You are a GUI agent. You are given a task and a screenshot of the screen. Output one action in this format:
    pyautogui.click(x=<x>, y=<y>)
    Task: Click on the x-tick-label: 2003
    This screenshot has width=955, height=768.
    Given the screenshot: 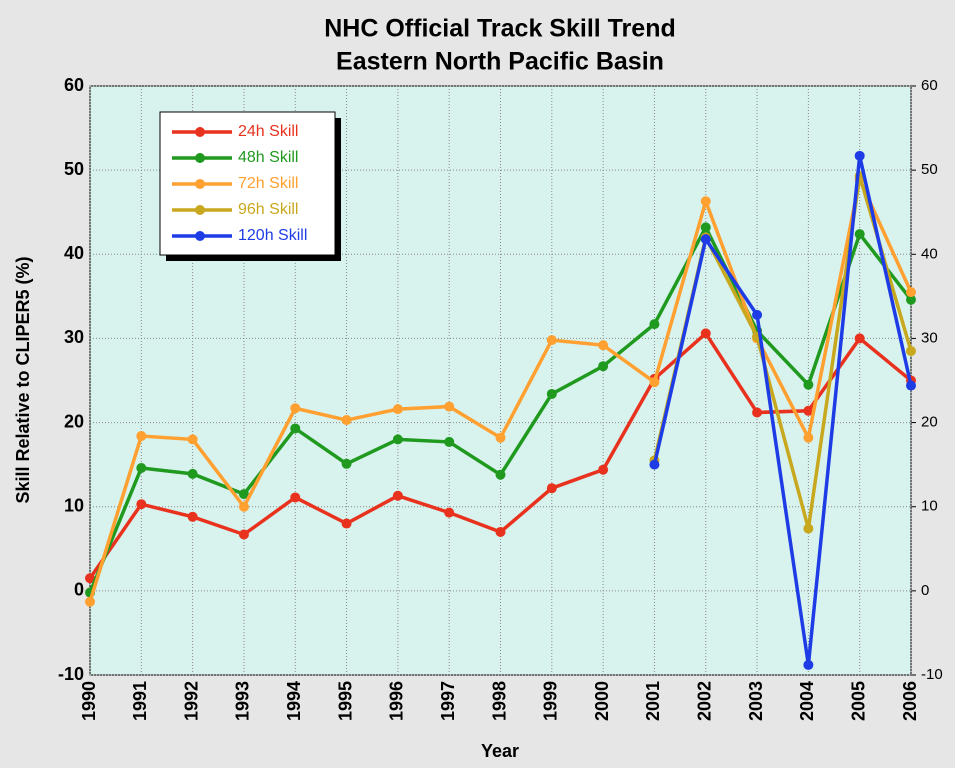 What is the action you would take?
    pyautogui.click(x=756, y=701)
    